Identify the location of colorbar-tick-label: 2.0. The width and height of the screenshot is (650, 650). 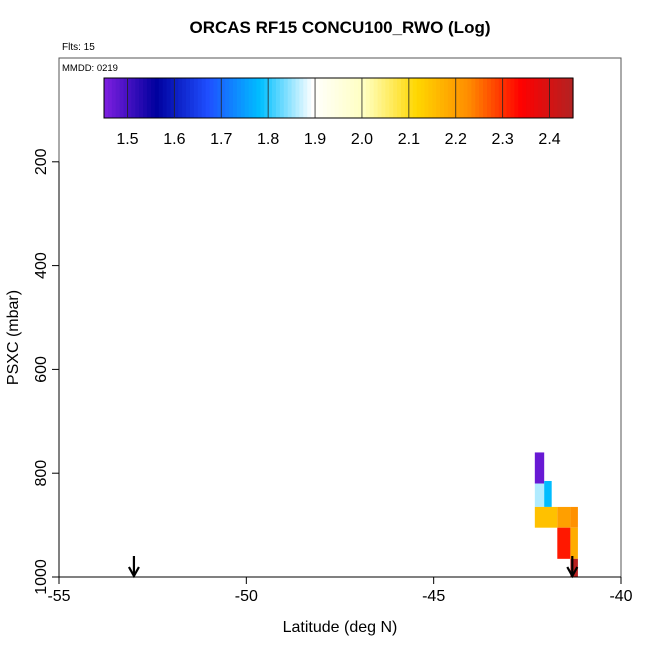
(362, 139).